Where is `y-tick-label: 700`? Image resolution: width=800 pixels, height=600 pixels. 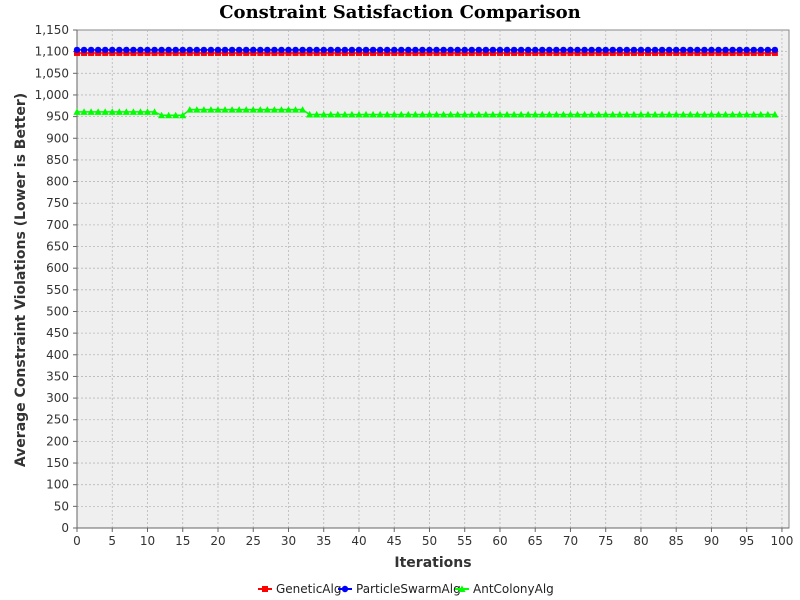
y-tick-label: 700 is located at coordinates (57, 225).